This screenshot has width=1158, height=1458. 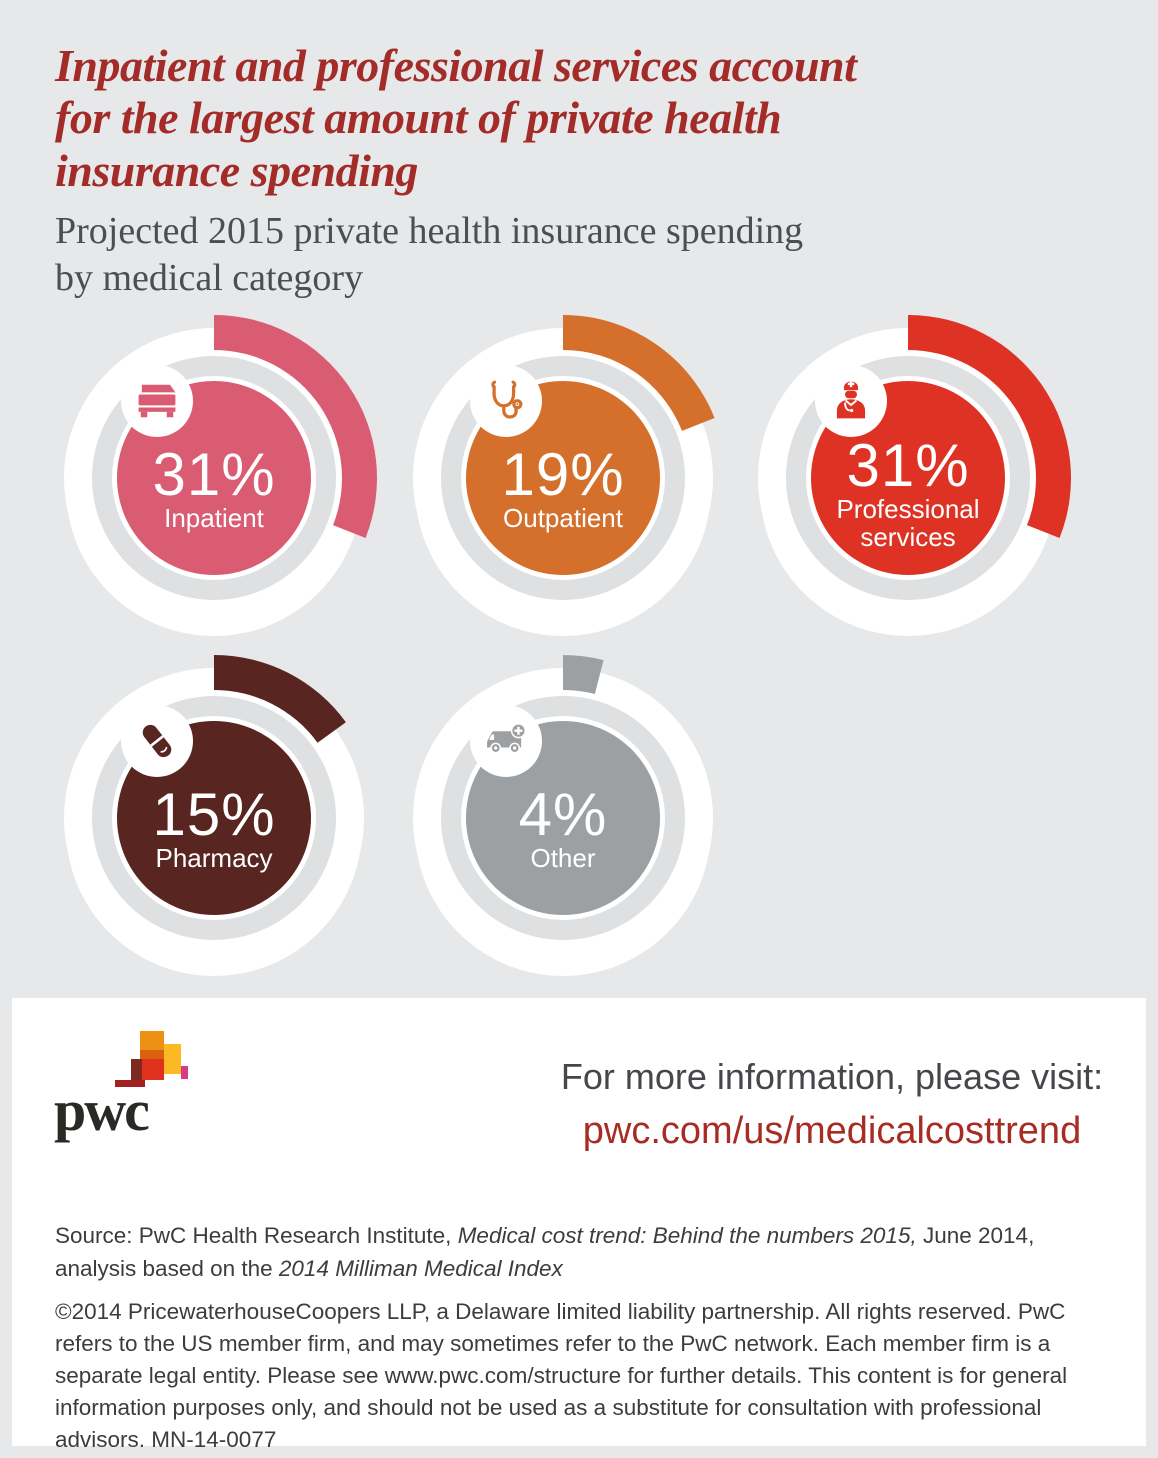 I want to click on donut-value: 19%, so click(x=562, y=474).